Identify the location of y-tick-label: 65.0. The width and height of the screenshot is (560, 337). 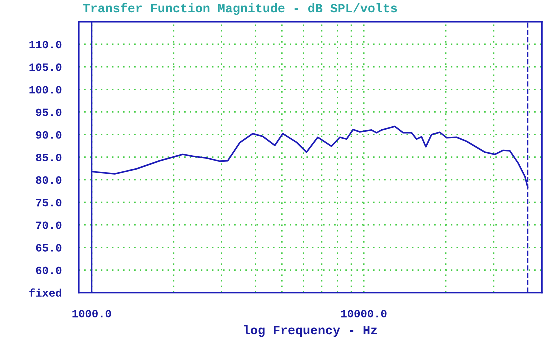
(49, 248).